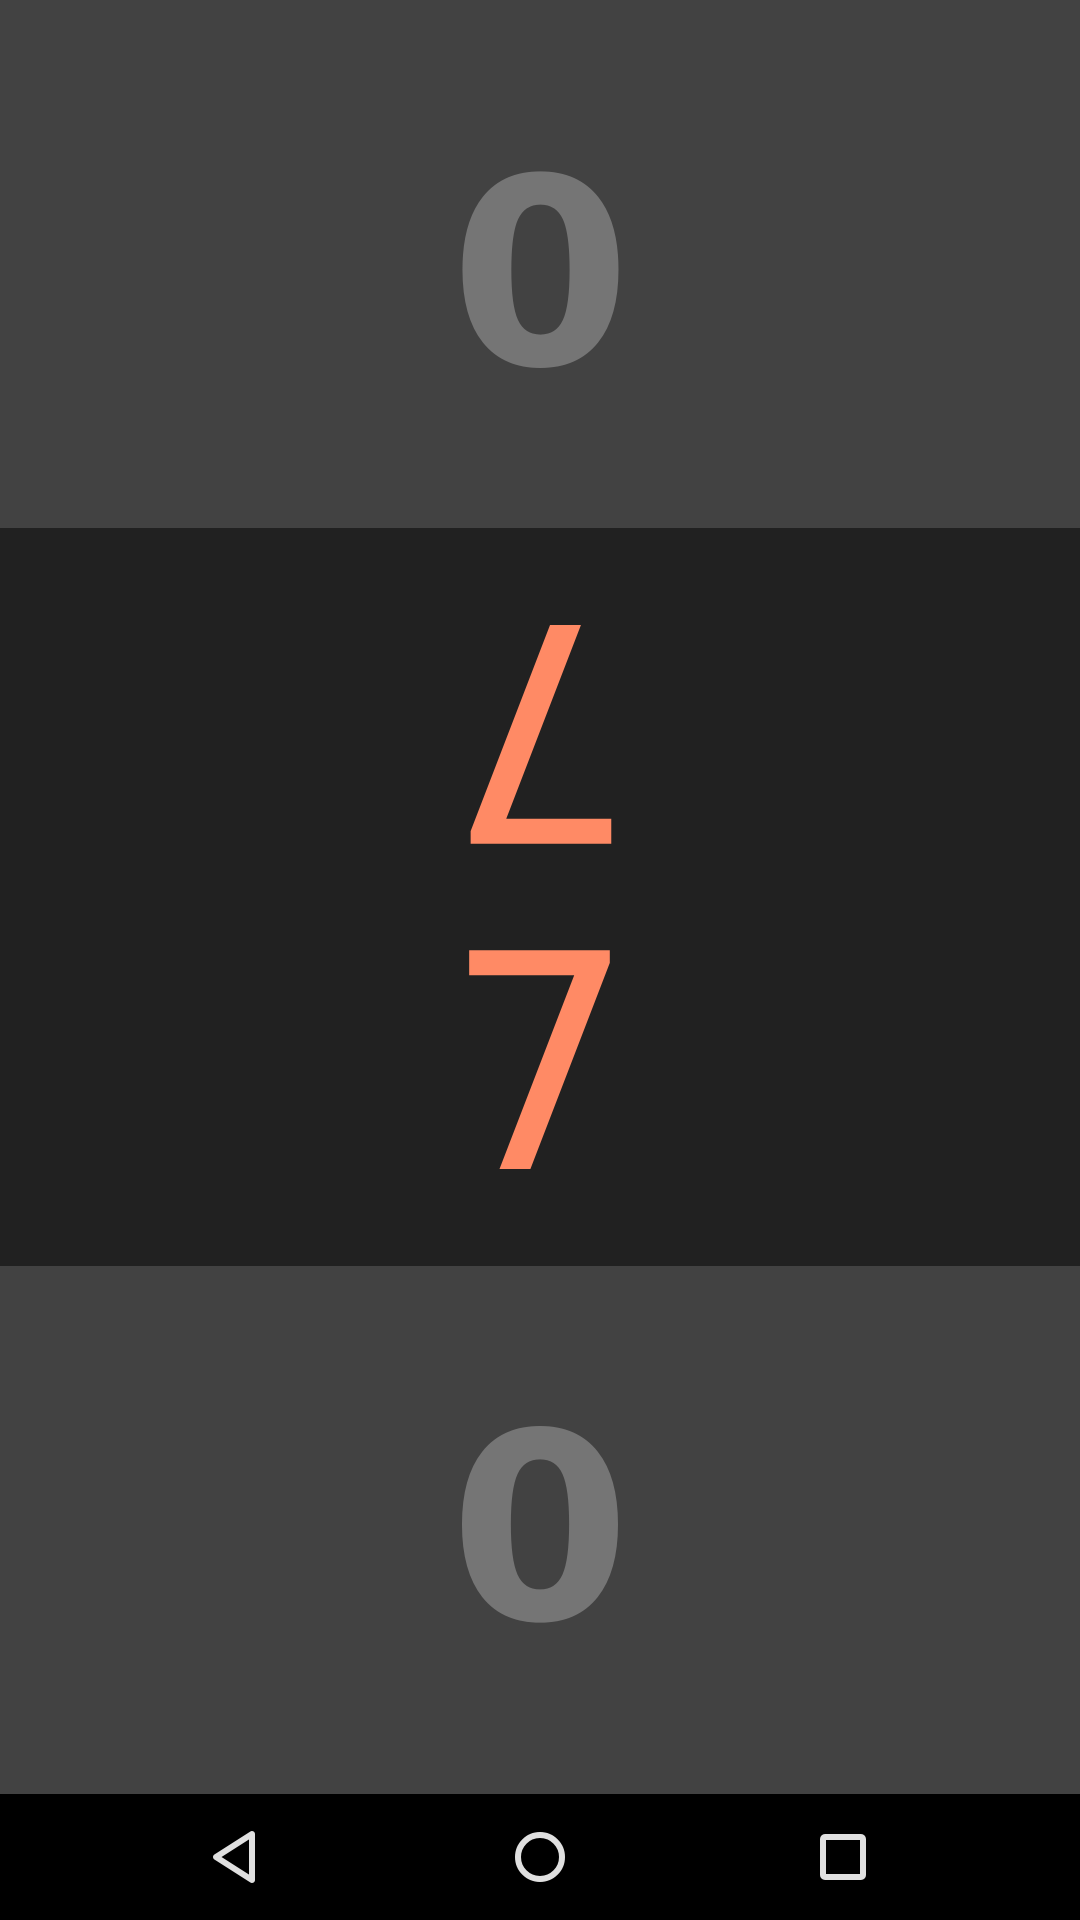 The image size is (1080, 1920). I want to click on back-button, so click(235, 1857).